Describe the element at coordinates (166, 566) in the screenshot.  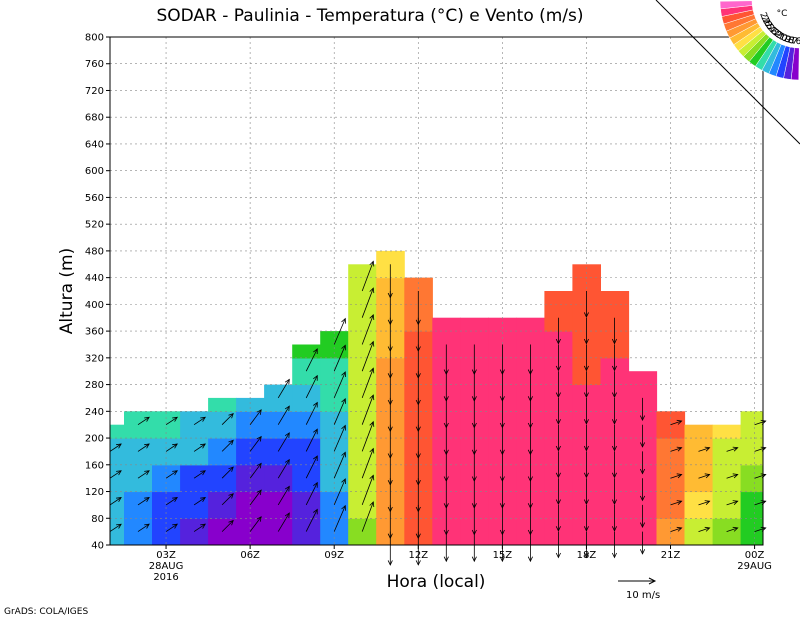
I see `x-tick-date: 28AUG` at that location.